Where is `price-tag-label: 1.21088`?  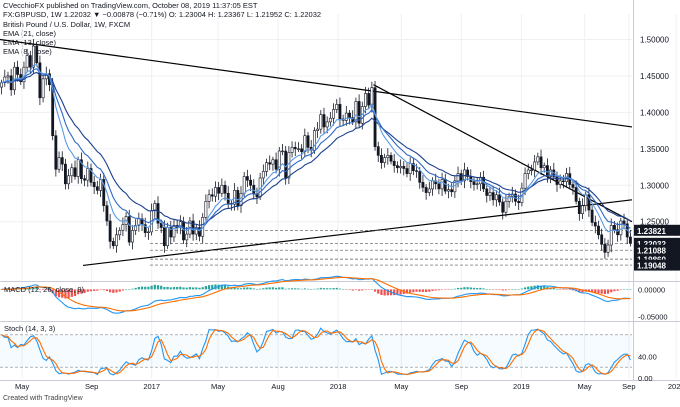 price-tag-label: 1.21088 is located at coordinates (651, 251).